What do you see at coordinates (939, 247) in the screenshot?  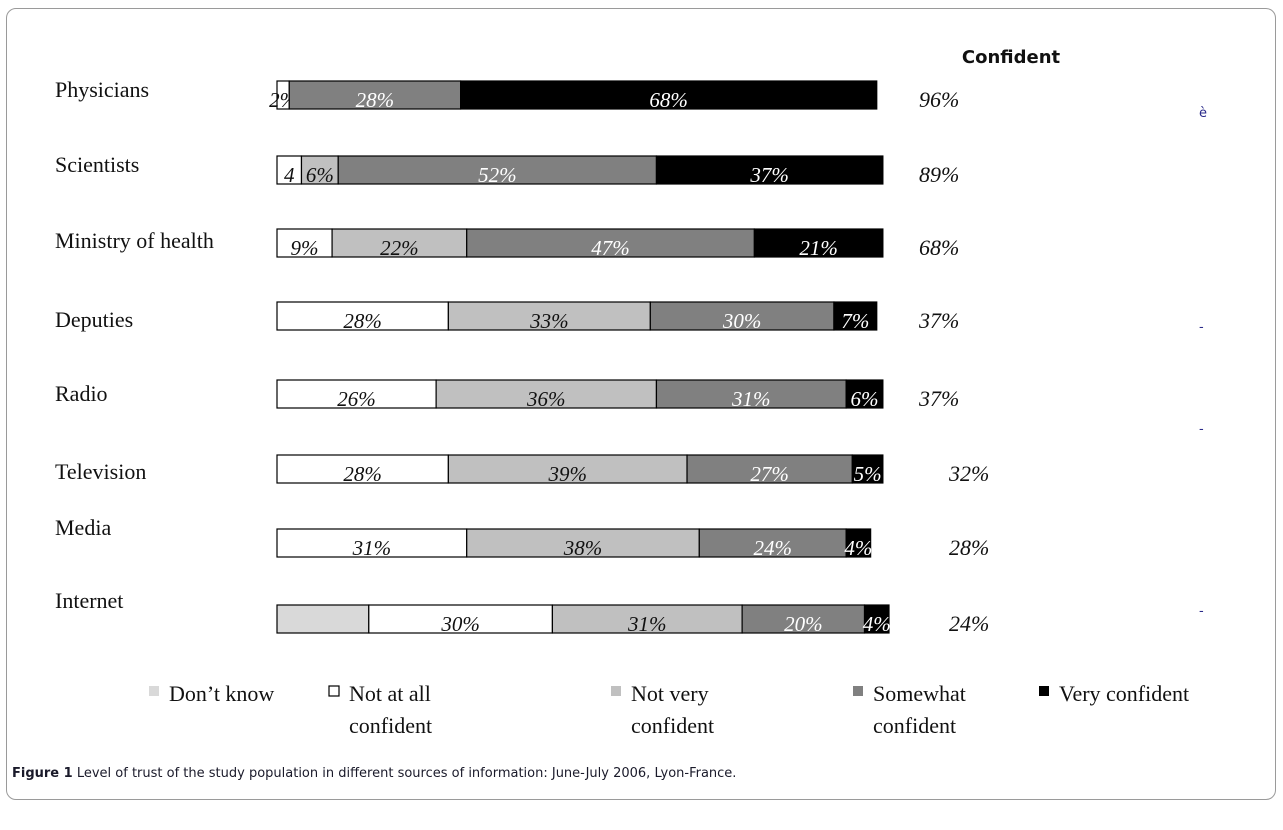 I see `confident-total-ministry-of-health: 68%` at bounding box center [939, 247].